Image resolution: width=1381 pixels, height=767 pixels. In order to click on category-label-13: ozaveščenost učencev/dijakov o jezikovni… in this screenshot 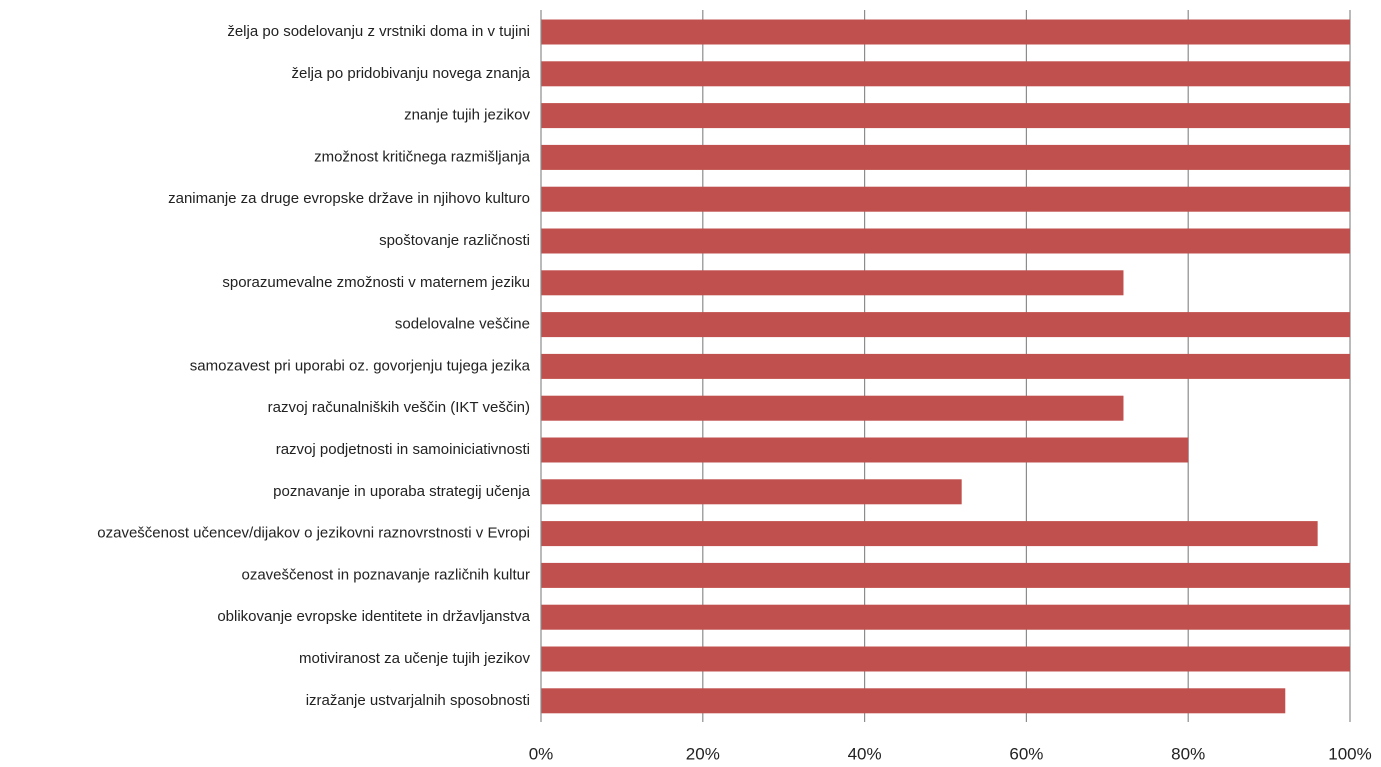, I will do `click(313, 533)`.